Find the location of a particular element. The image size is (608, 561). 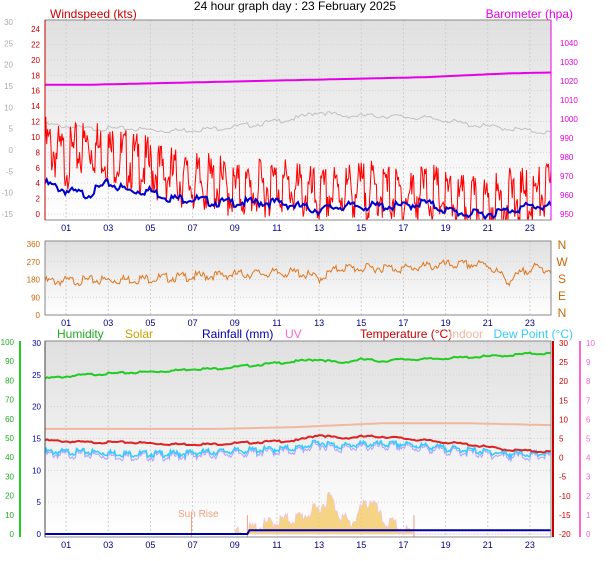

uv-tick-label: 0 is located at coordinates (588, 534).